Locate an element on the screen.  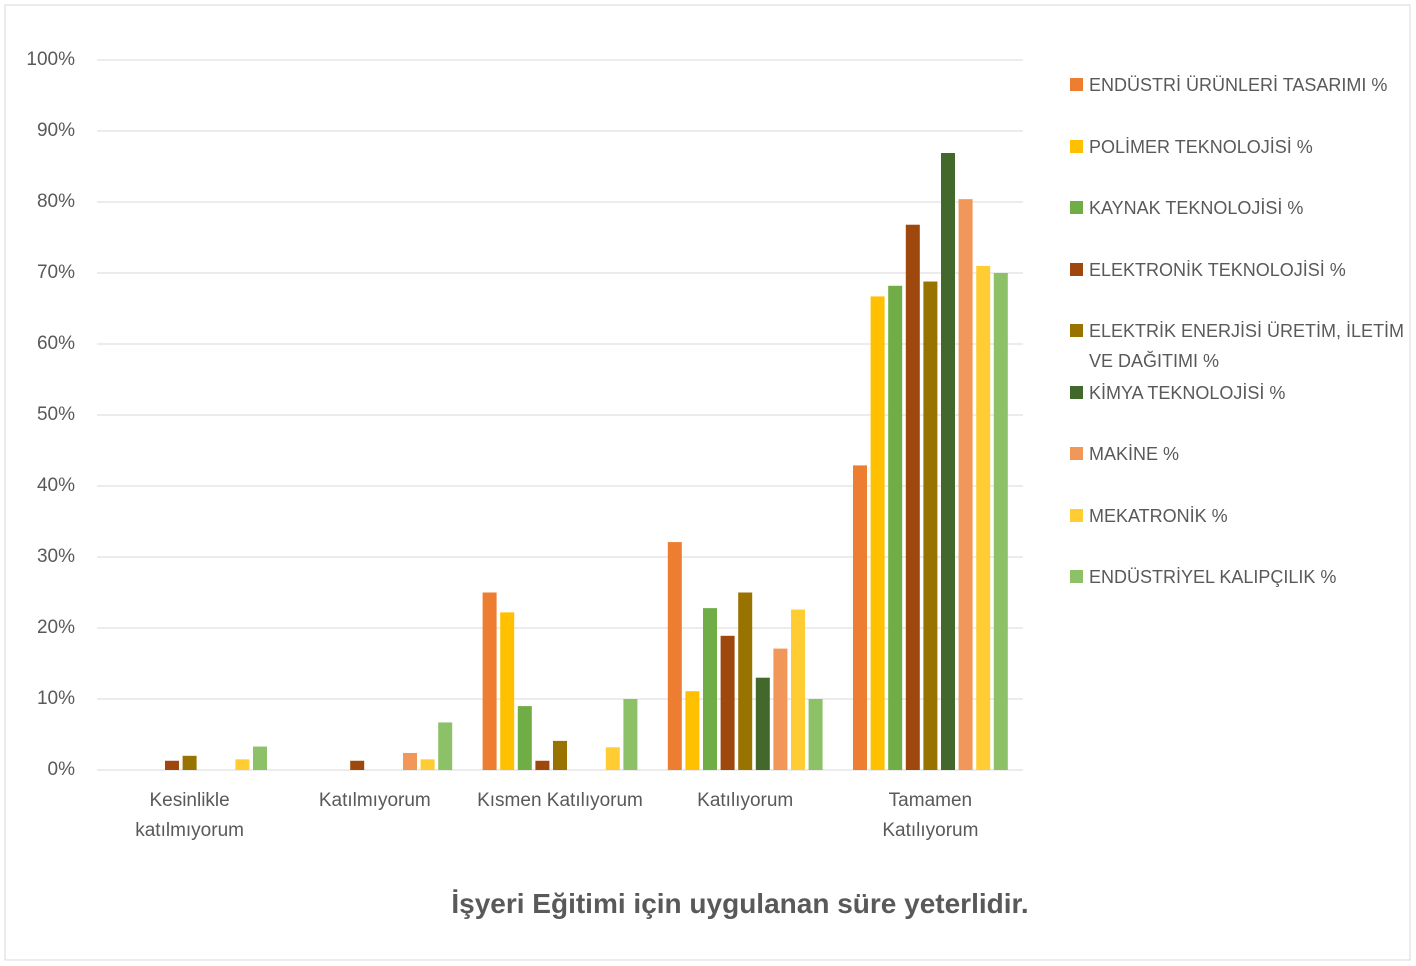
y-tick-label: 50% is located at coordinates (56, 414).